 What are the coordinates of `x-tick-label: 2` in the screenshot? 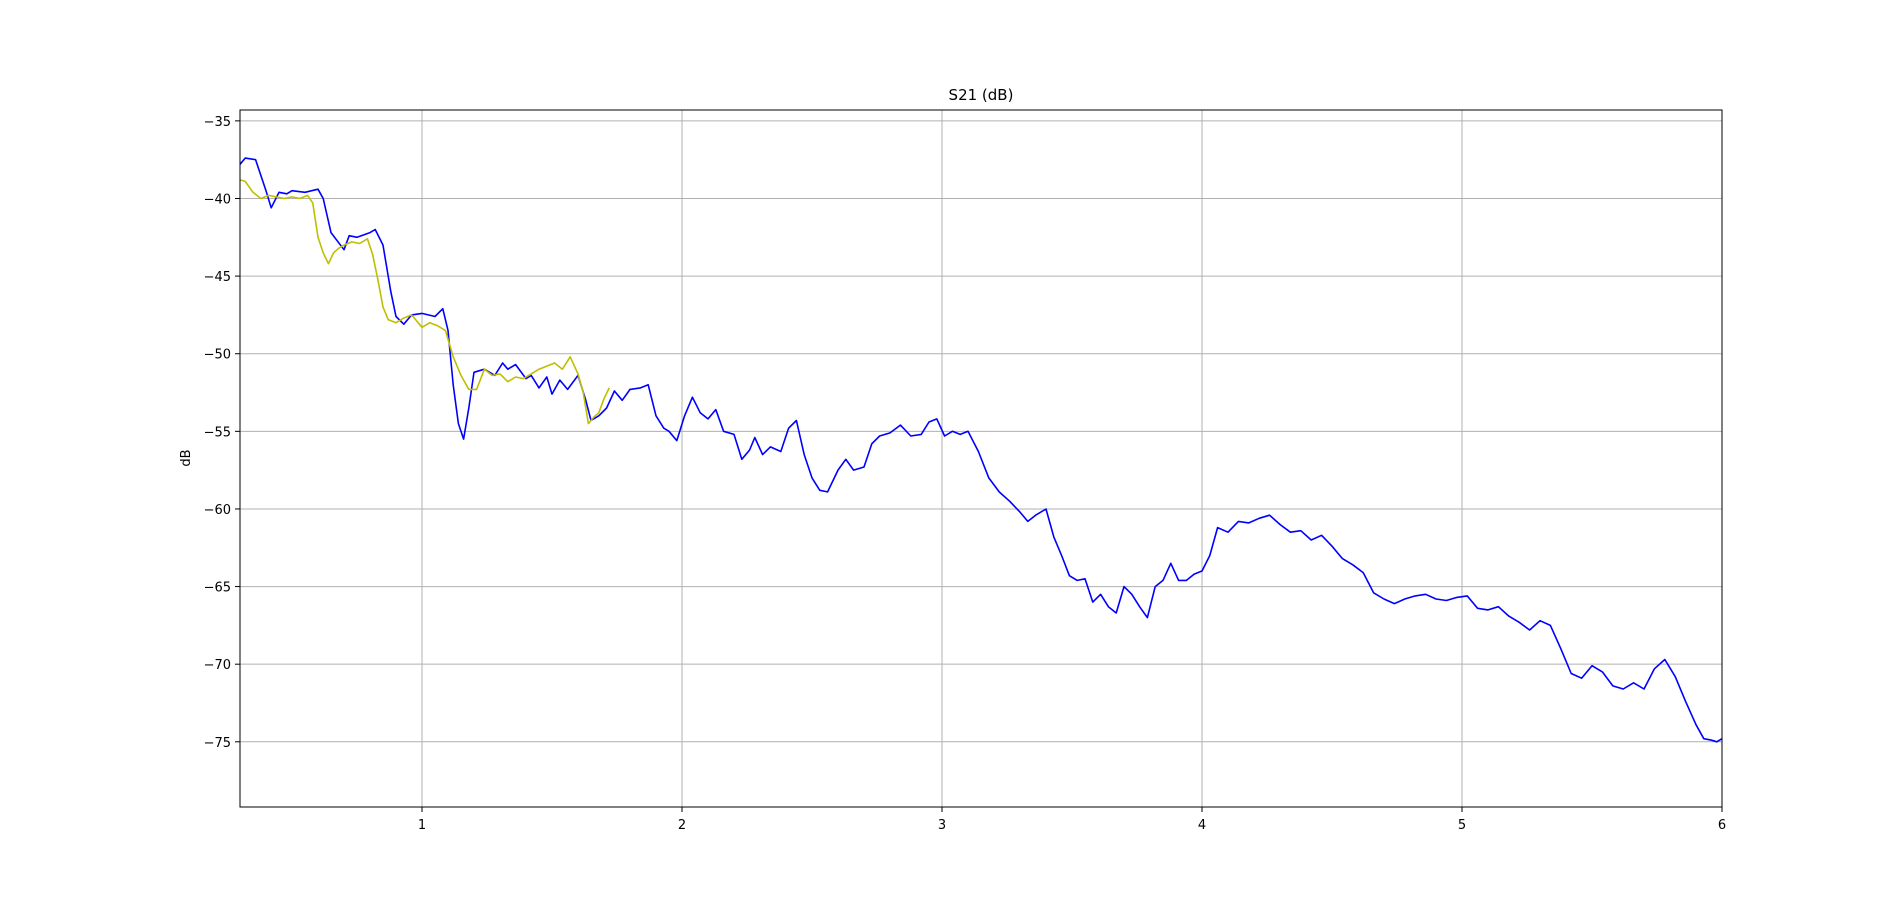 It's located at (682, 825).